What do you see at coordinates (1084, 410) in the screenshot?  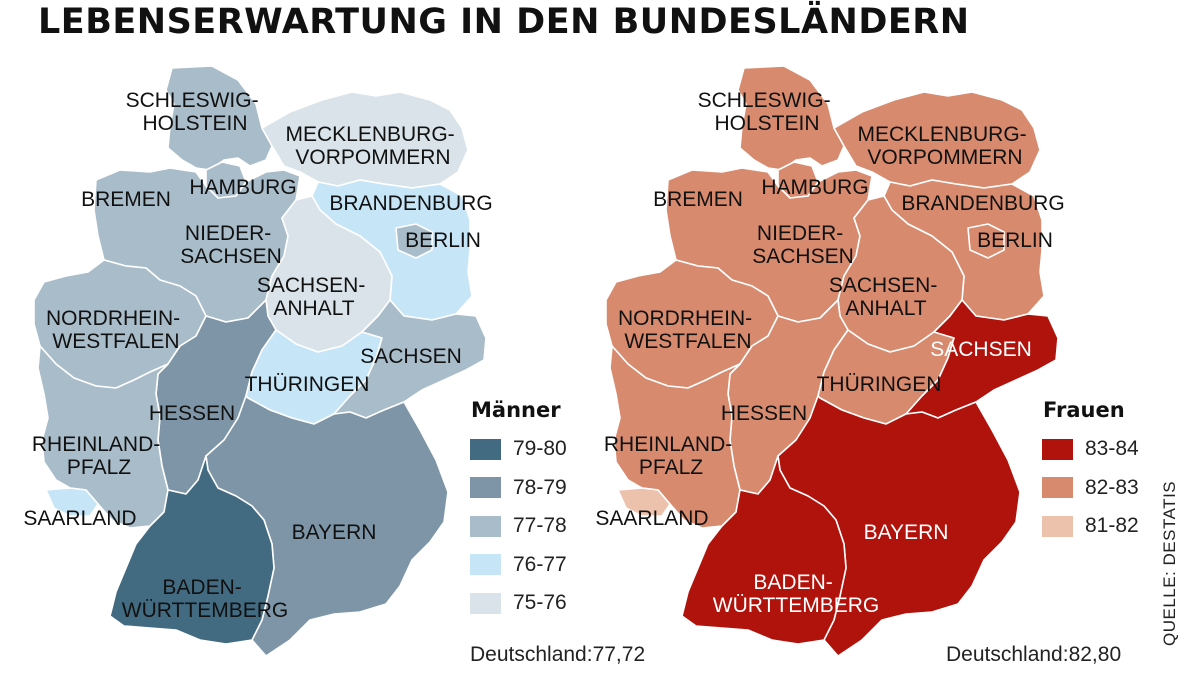 I see `legend-title-frauen: Frauen` at bounding box center [1084, 410].